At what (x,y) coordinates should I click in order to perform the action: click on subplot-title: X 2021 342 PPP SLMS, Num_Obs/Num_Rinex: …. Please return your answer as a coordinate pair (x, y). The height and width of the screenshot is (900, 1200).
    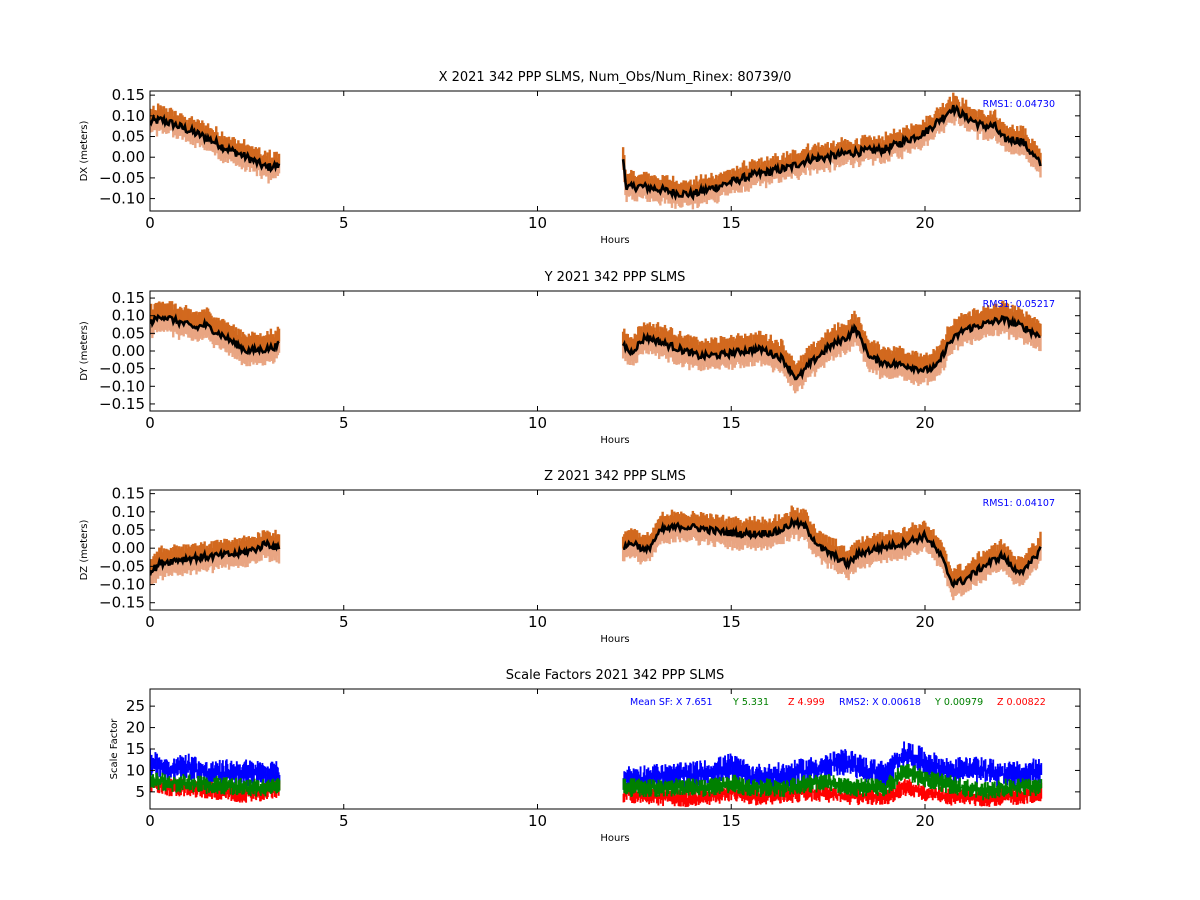
    Looking at the image, I should click on (615, 77).